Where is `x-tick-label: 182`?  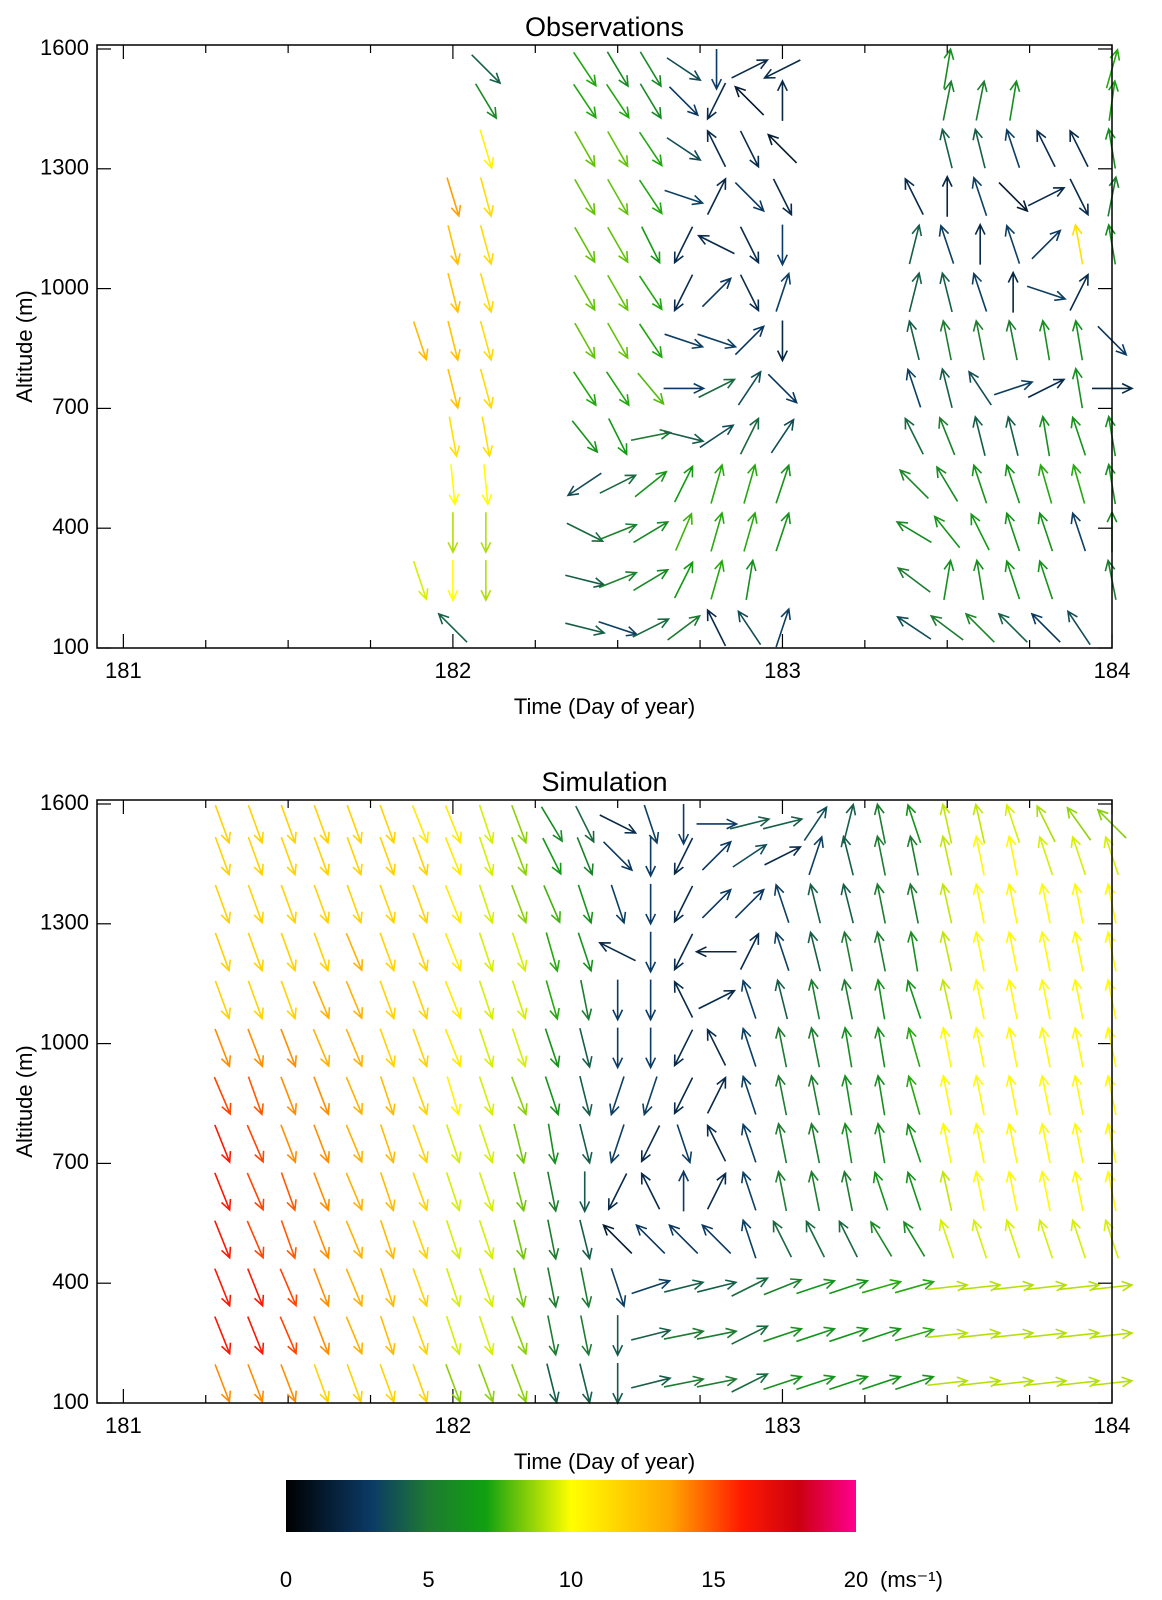
x-tick-label: 182 is located at coordinates (453, 1425).